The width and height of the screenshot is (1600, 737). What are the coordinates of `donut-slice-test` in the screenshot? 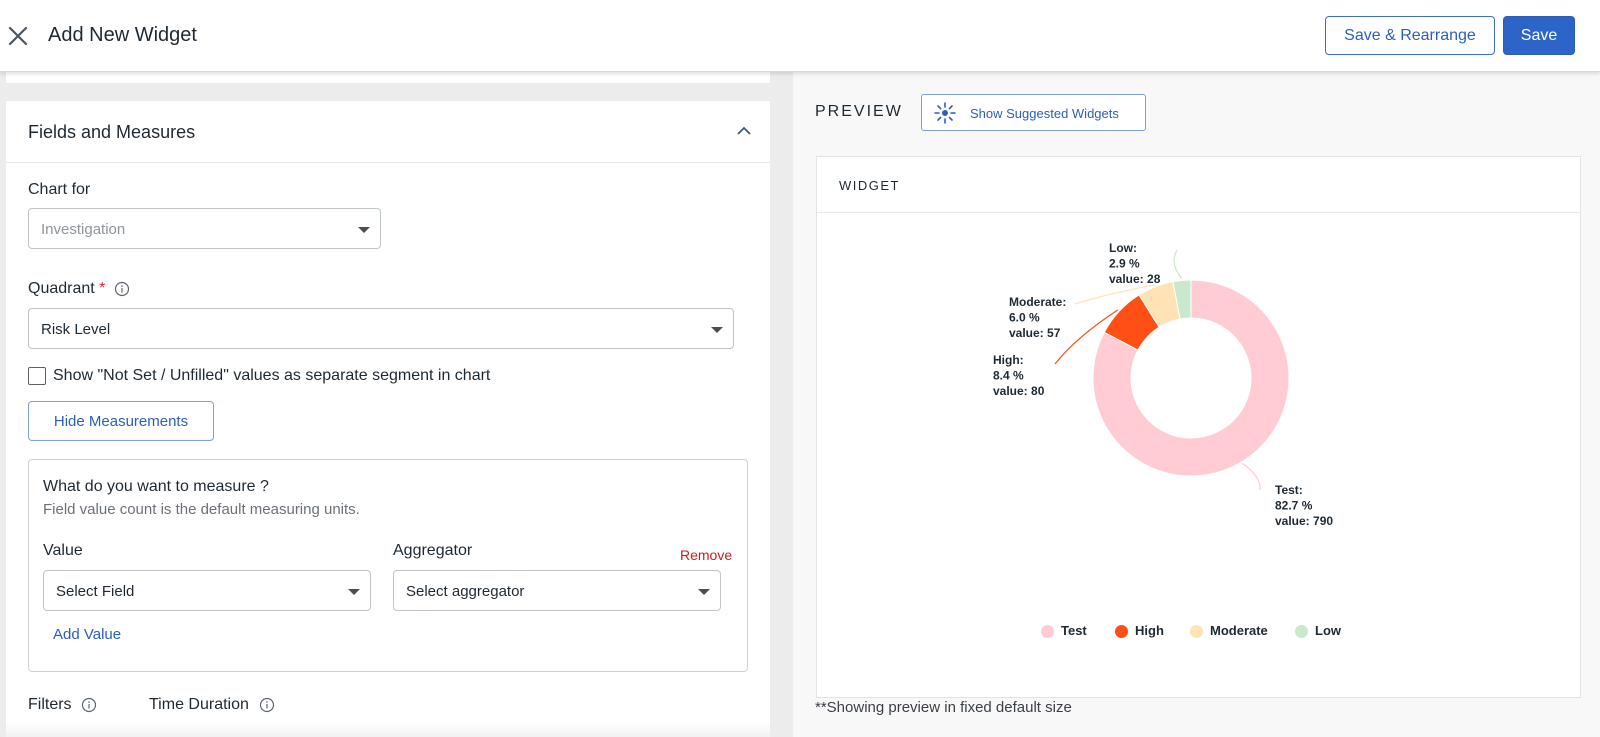 It's located at (1191, 378).